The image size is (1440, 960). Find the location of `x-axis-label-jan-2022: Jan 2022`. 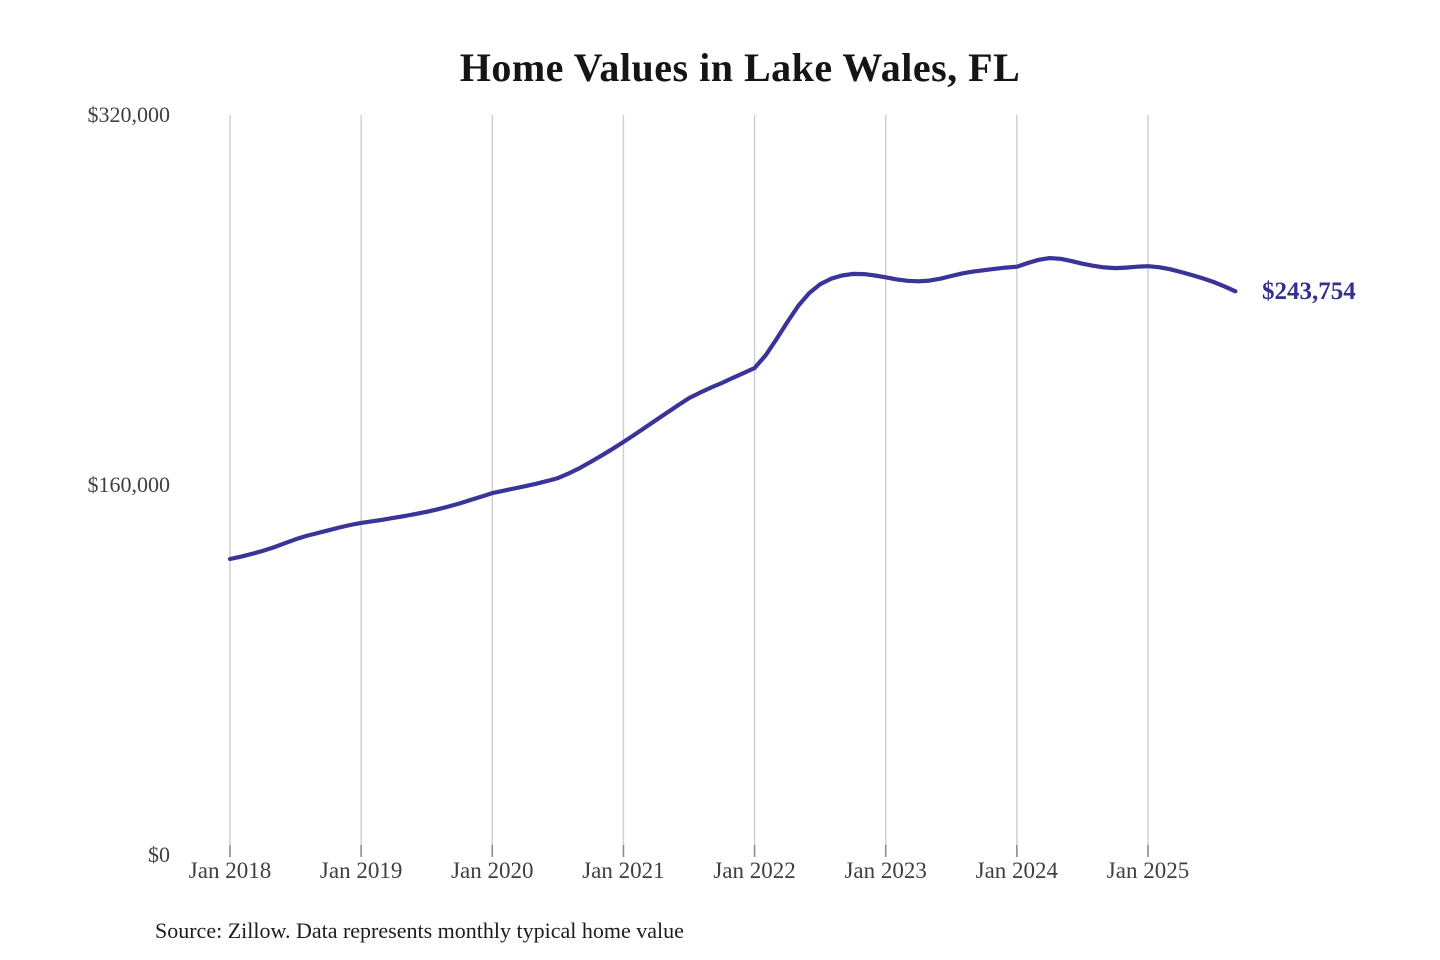

x-axis-label-jan-2022: Jan 2022 is located at coordinates (754, 870).